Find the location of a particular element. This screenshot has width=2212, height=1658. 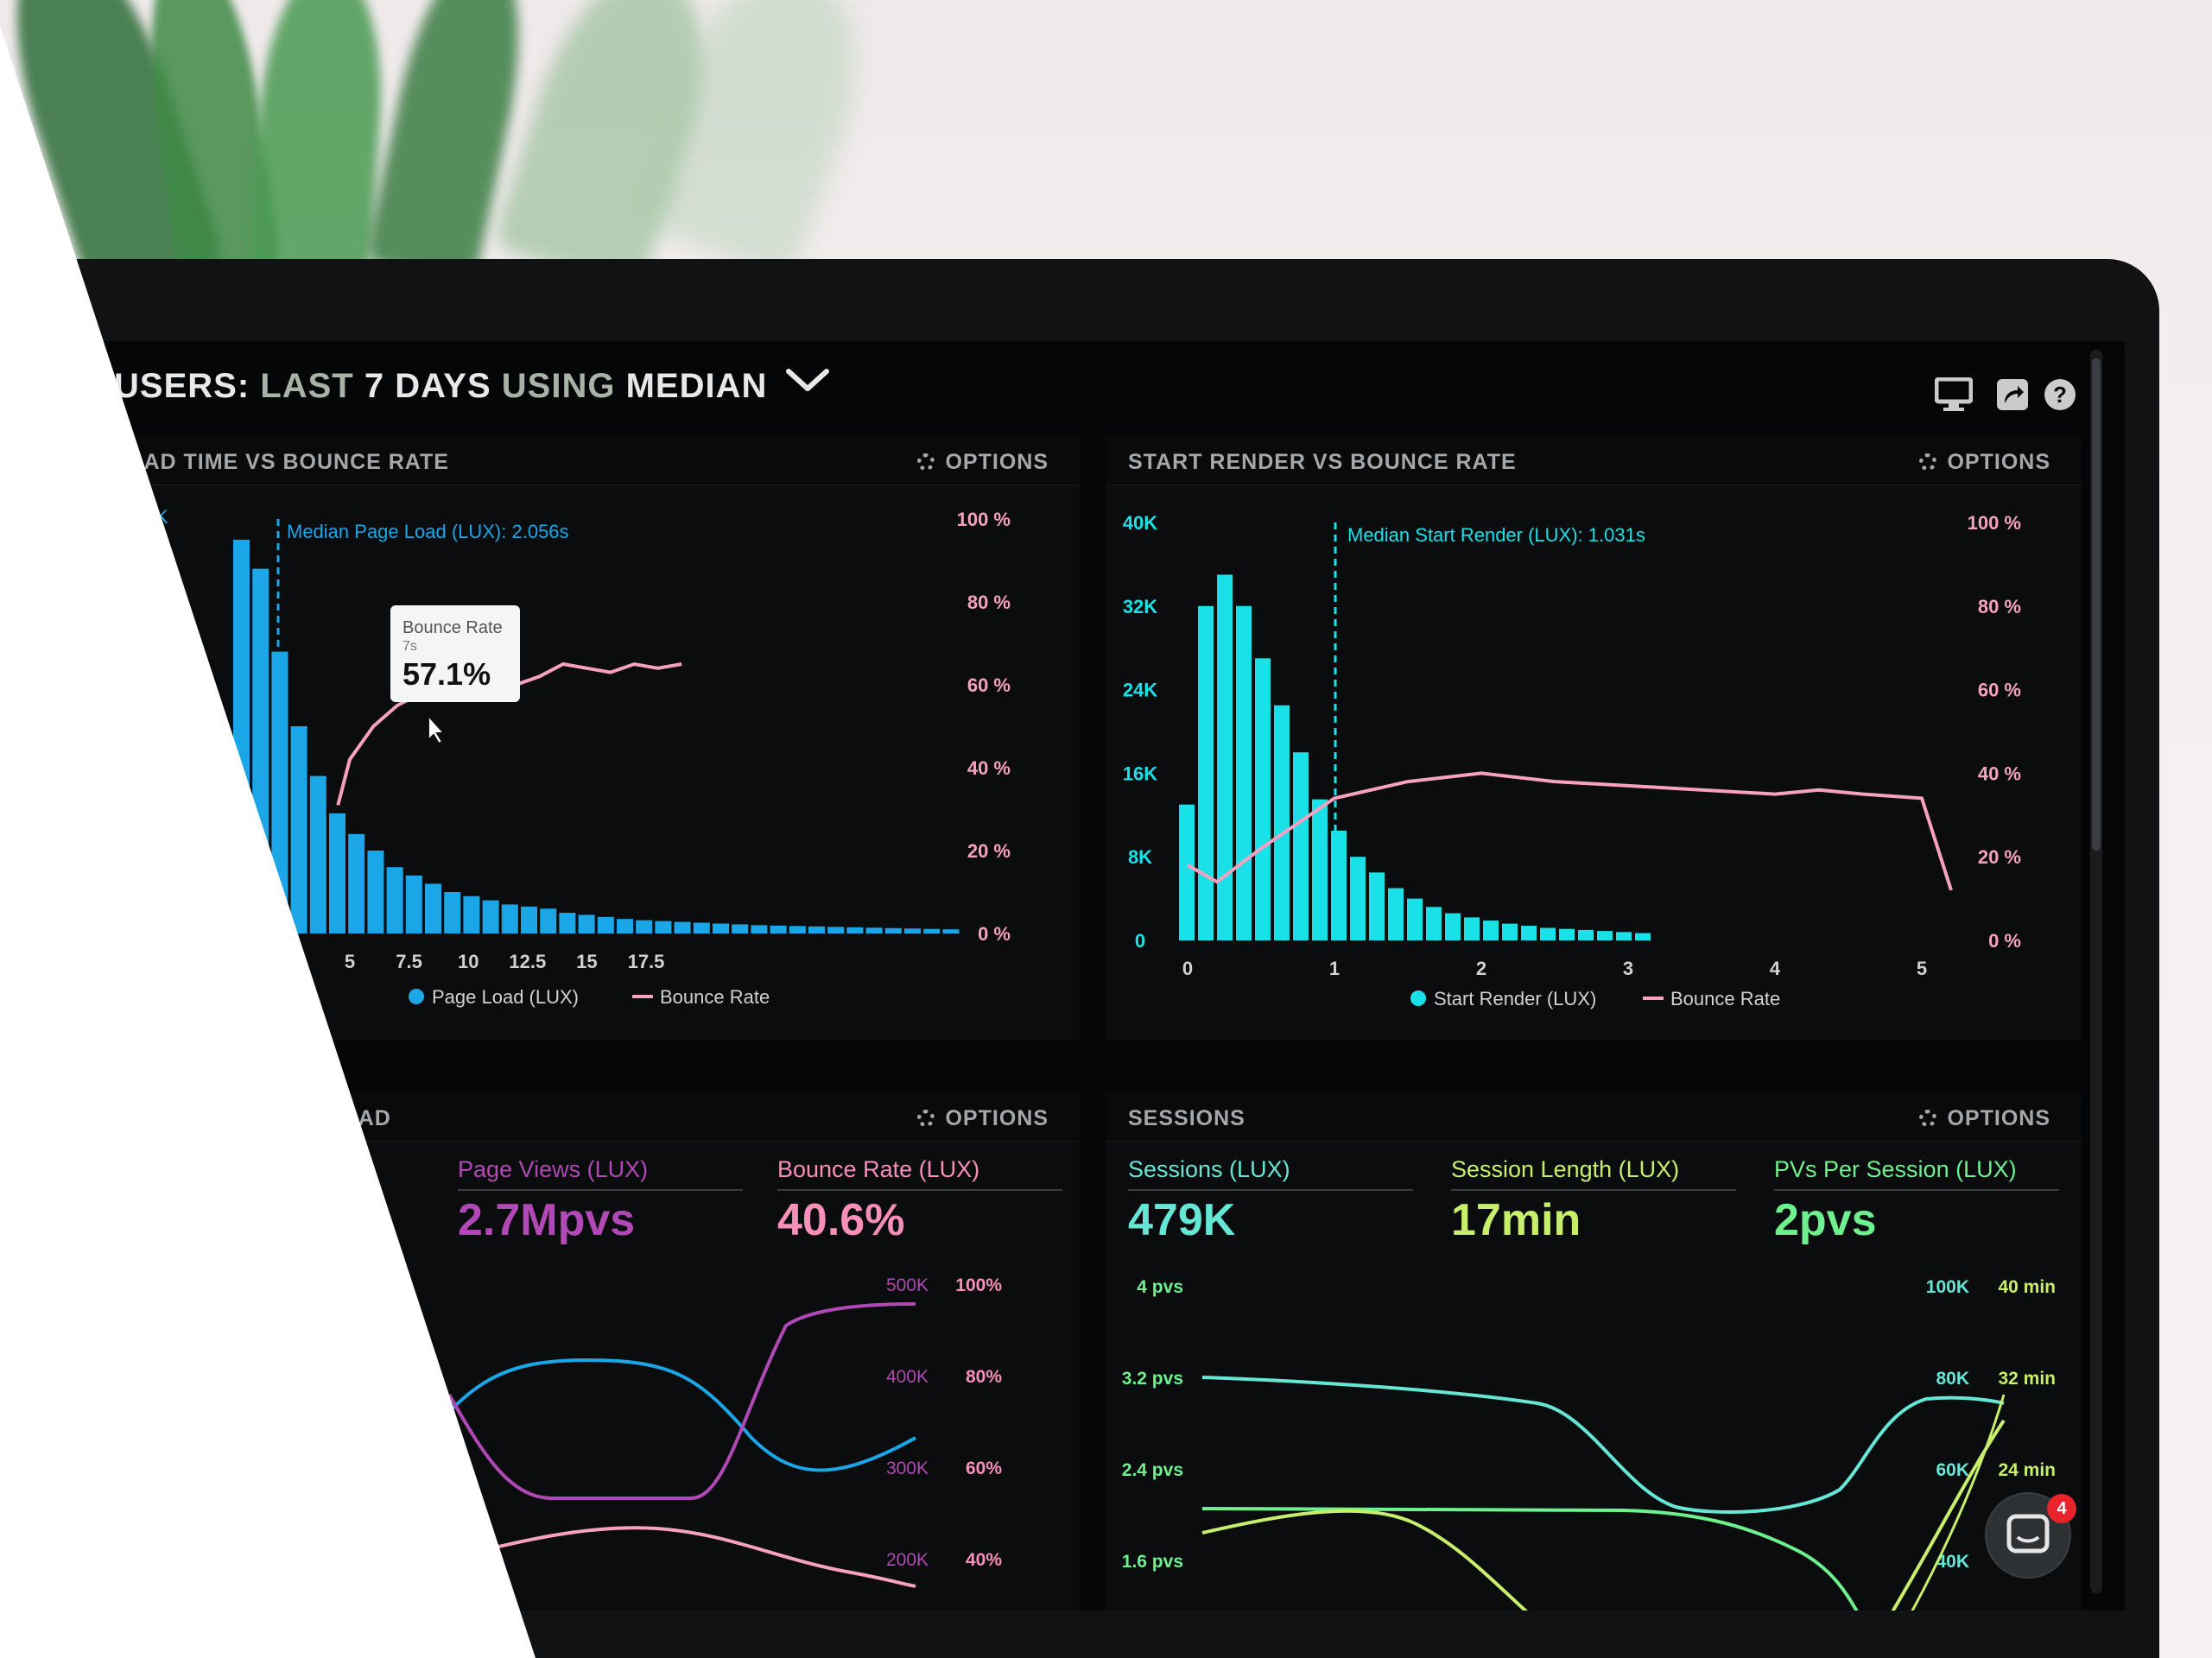

x-tick-label: 5 is located at coordinates (1922, 969).